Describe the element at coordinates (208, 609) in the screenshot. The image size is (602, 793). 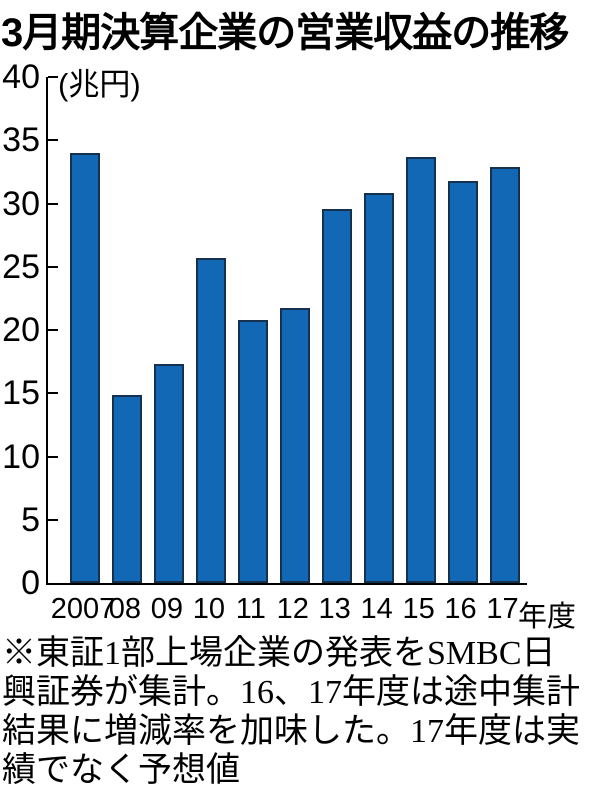
I see `x-tick-label-10: 10` at that location.